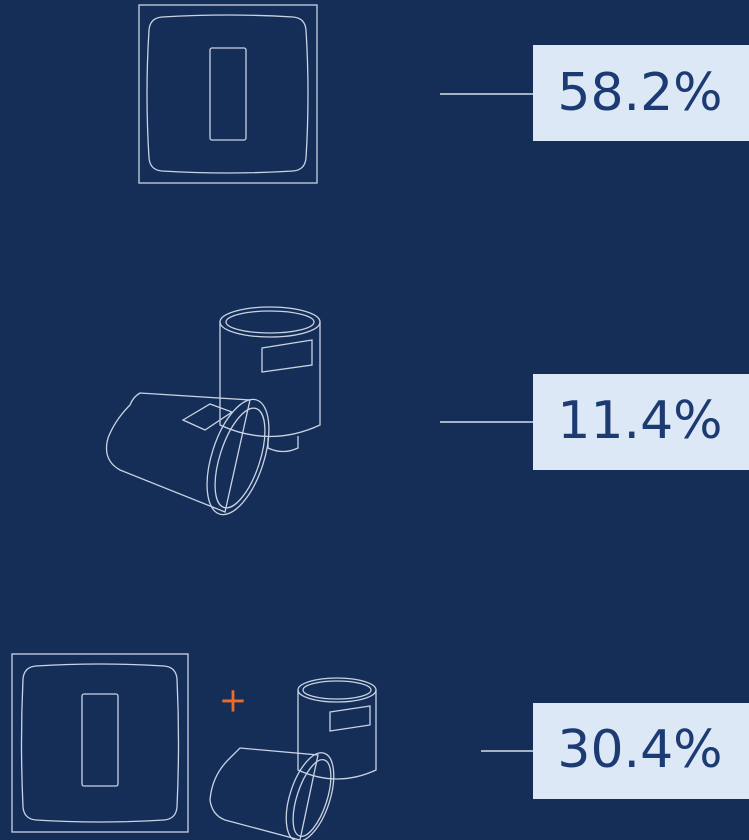  I want to click on plus-sign: +, so click(233, 701).